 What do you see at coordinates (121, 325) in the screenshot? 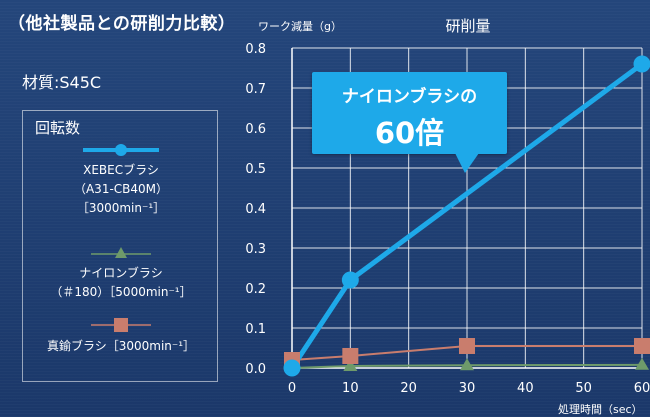
I see `legend-swatch-brass` at bounding box center [121, 325].